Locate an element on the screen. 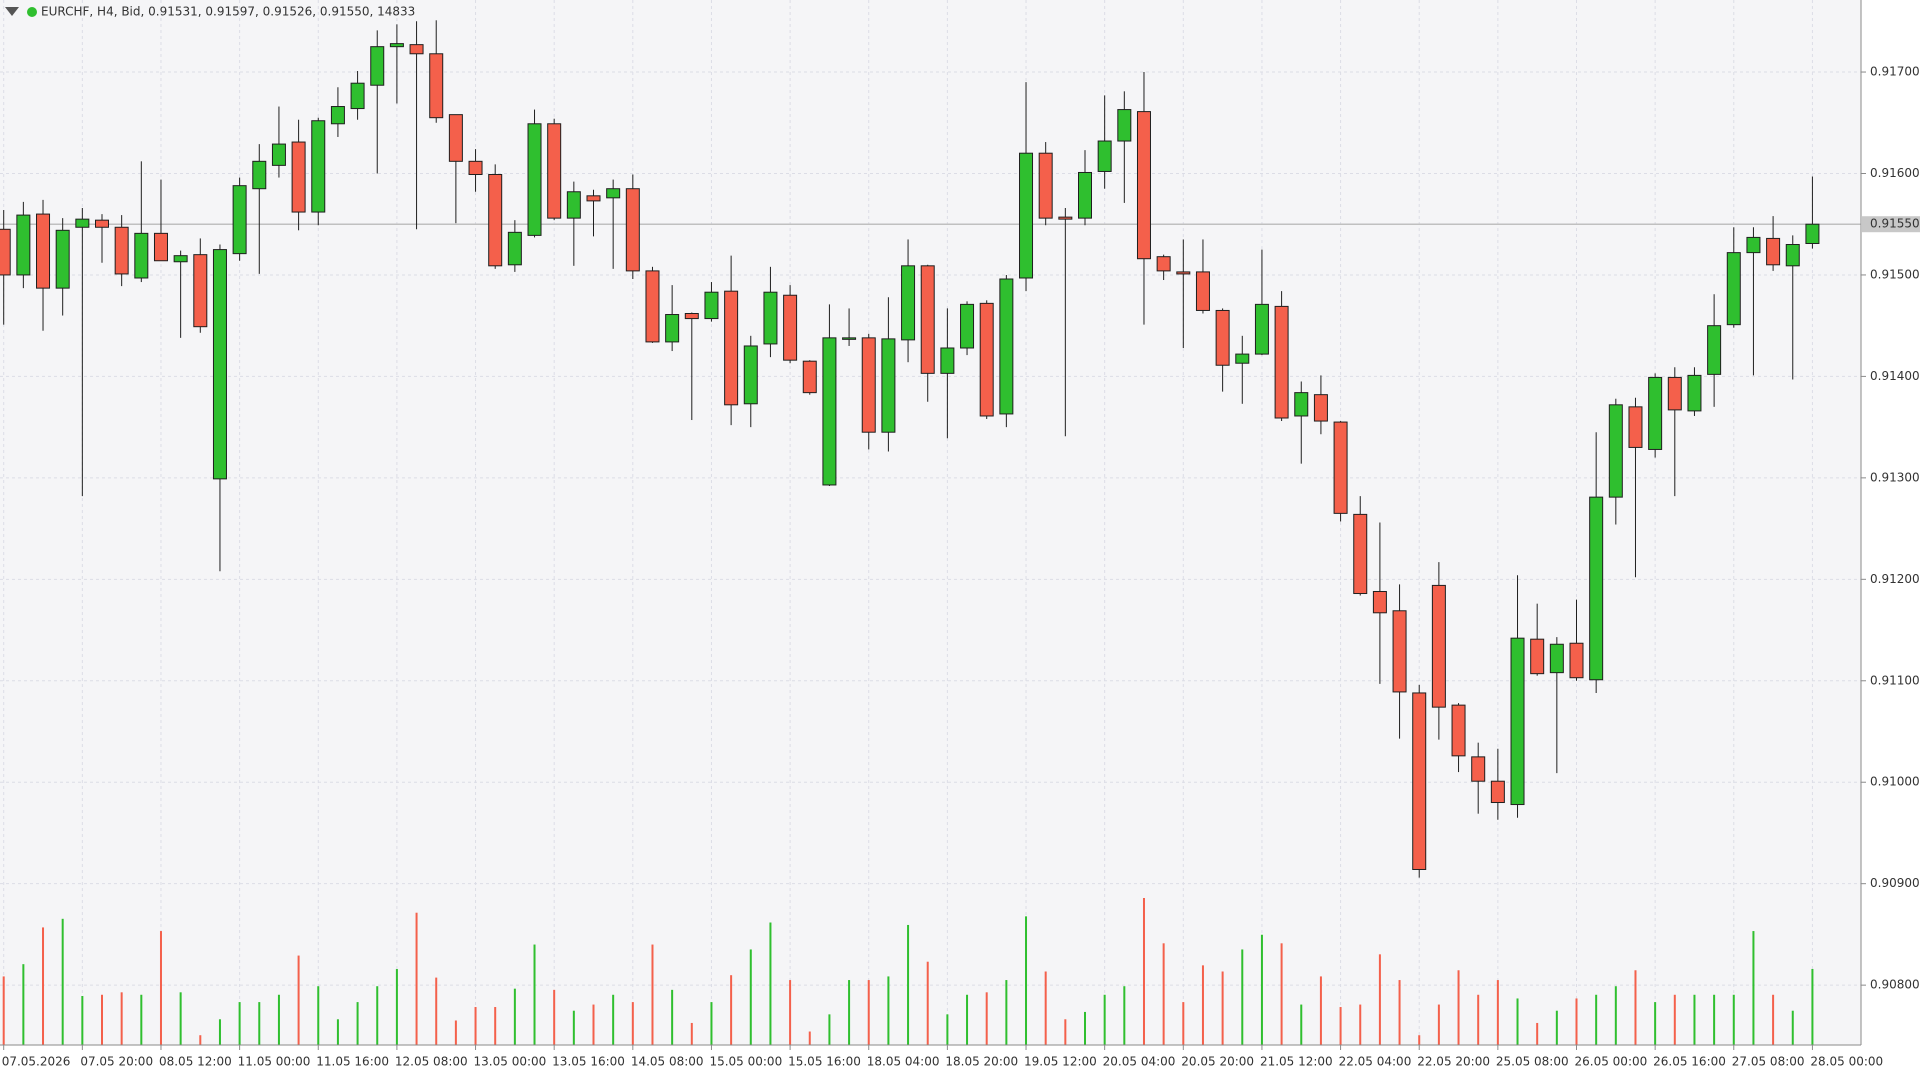  y-tick-label: 0.91600 is located at coordinates (1895, 173).